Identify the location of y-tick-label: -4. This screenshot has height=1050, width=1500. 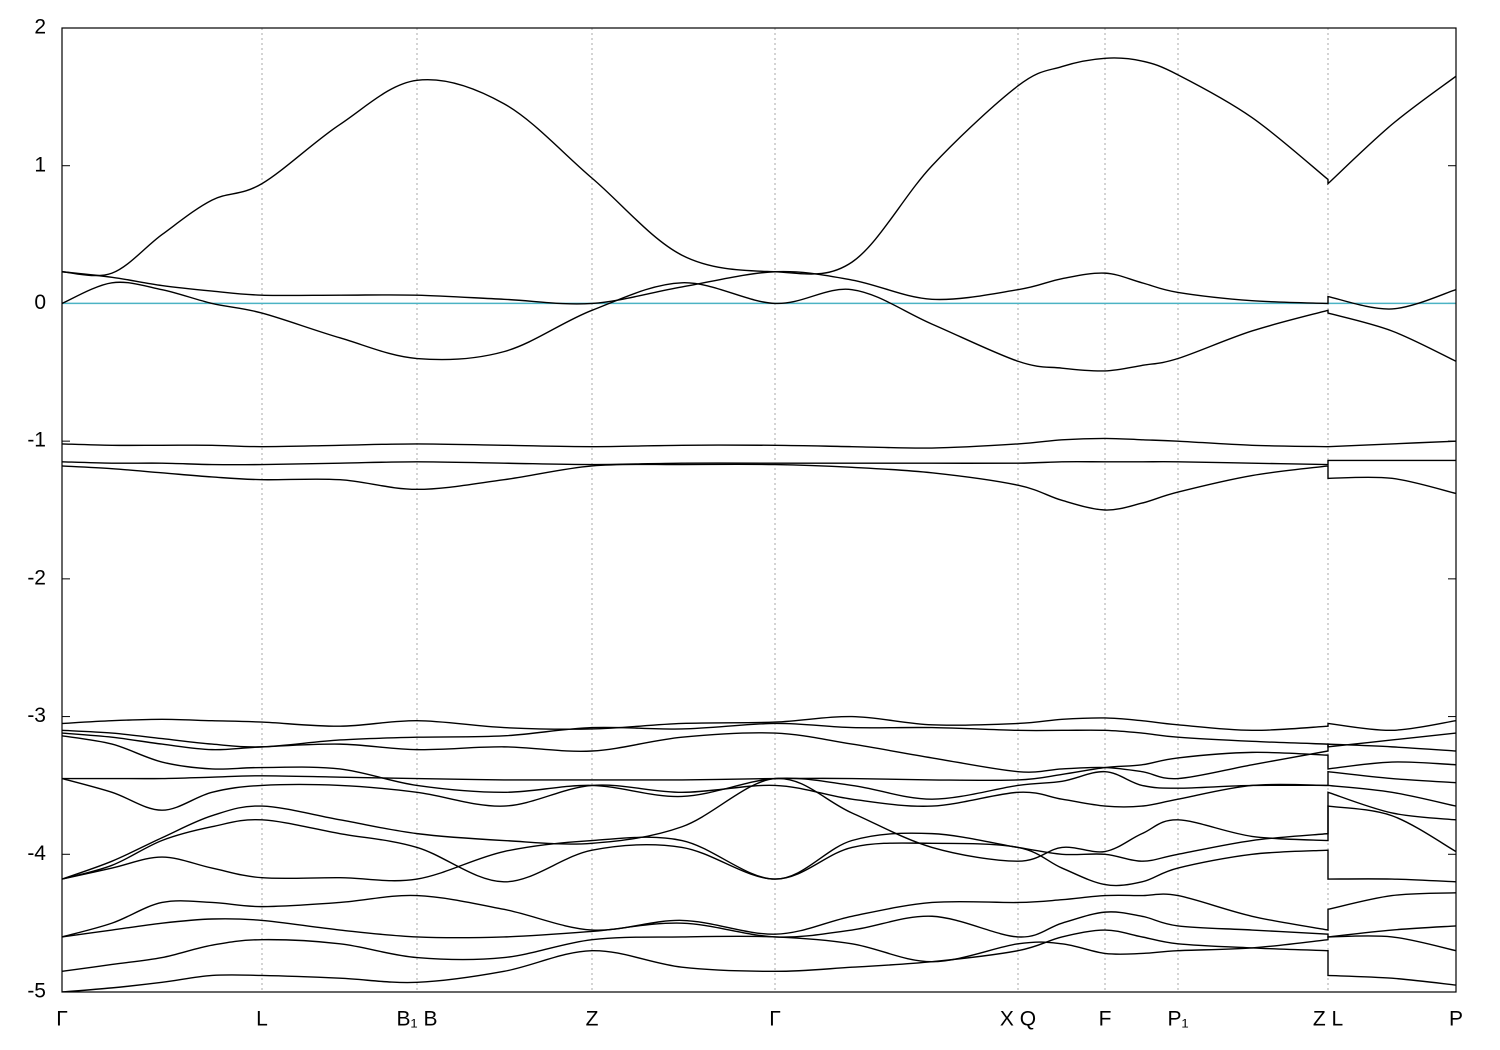
(36, 853).